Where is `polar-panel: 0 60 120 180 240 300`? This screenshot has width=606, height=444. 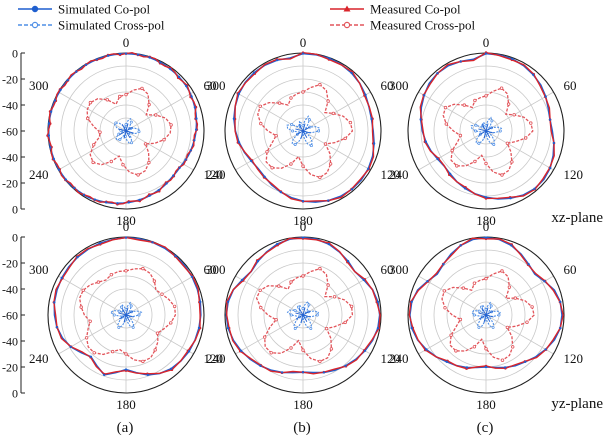
polar-panel: 0 60 120 180 240 300 is located at coordinates (303, 315).